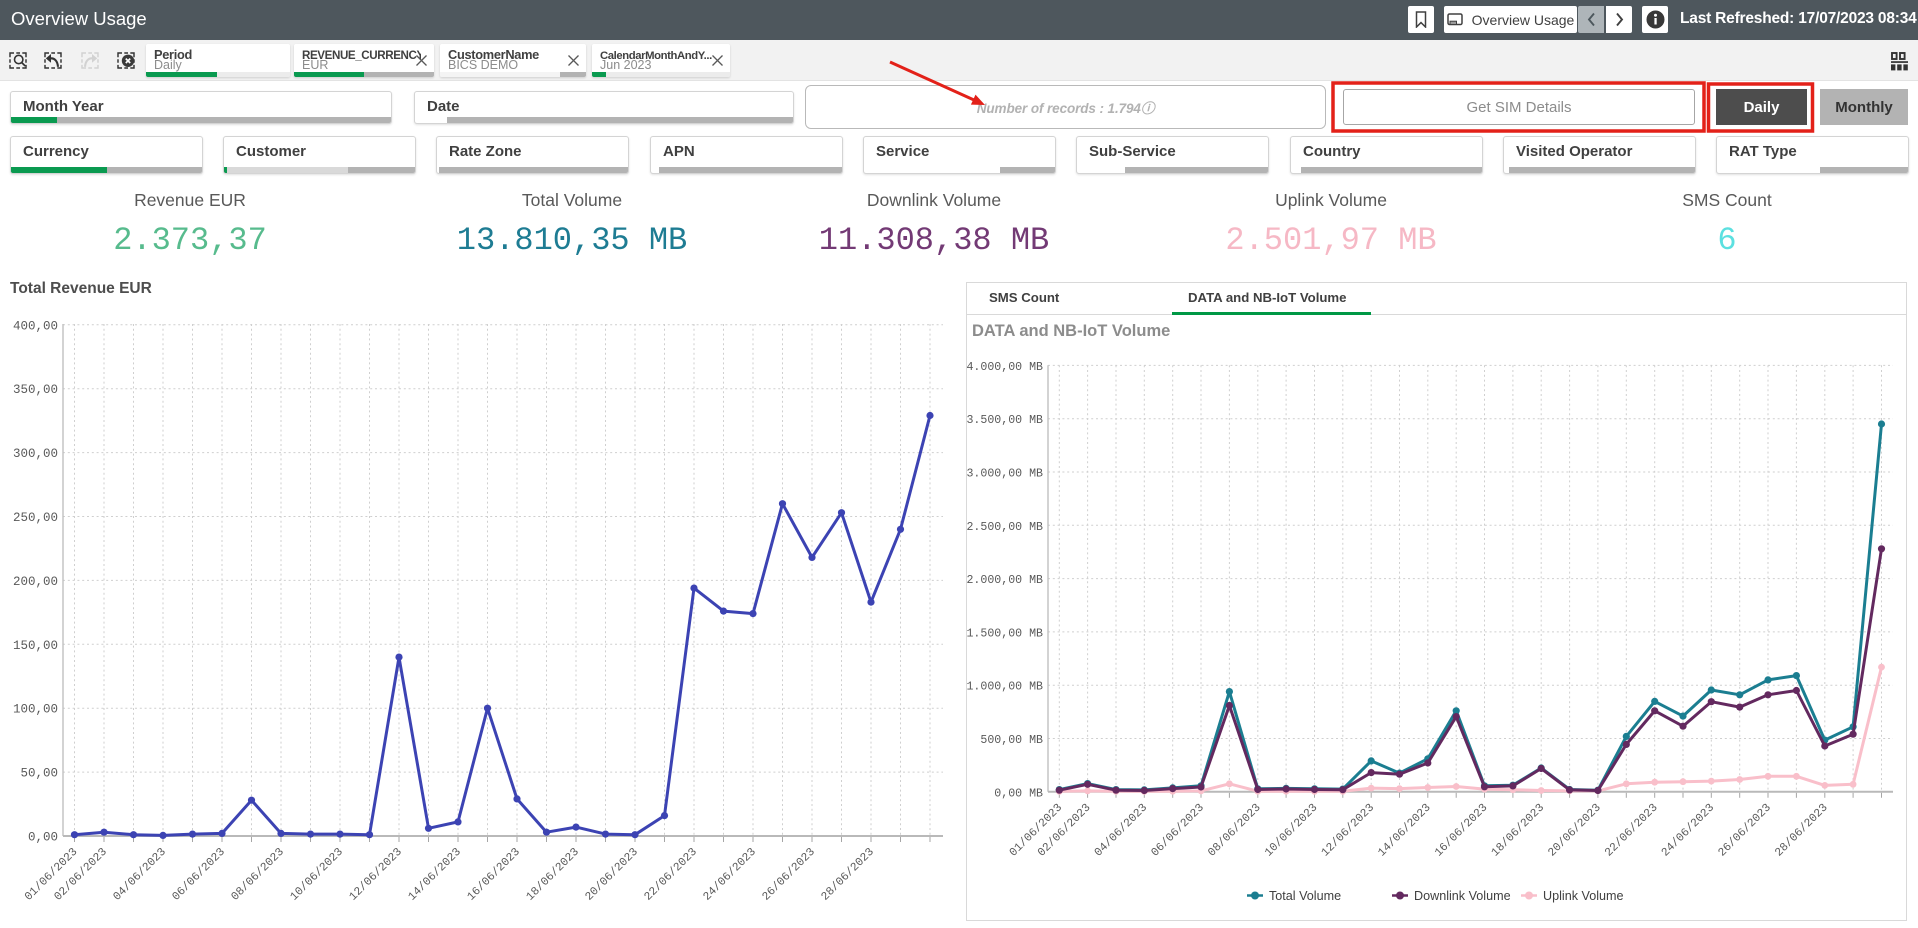  What do you see at coordinates (1583, 896) in the screenshot?
I see `svg-text: Uplink Volume` at bounding box center [1583, 896].